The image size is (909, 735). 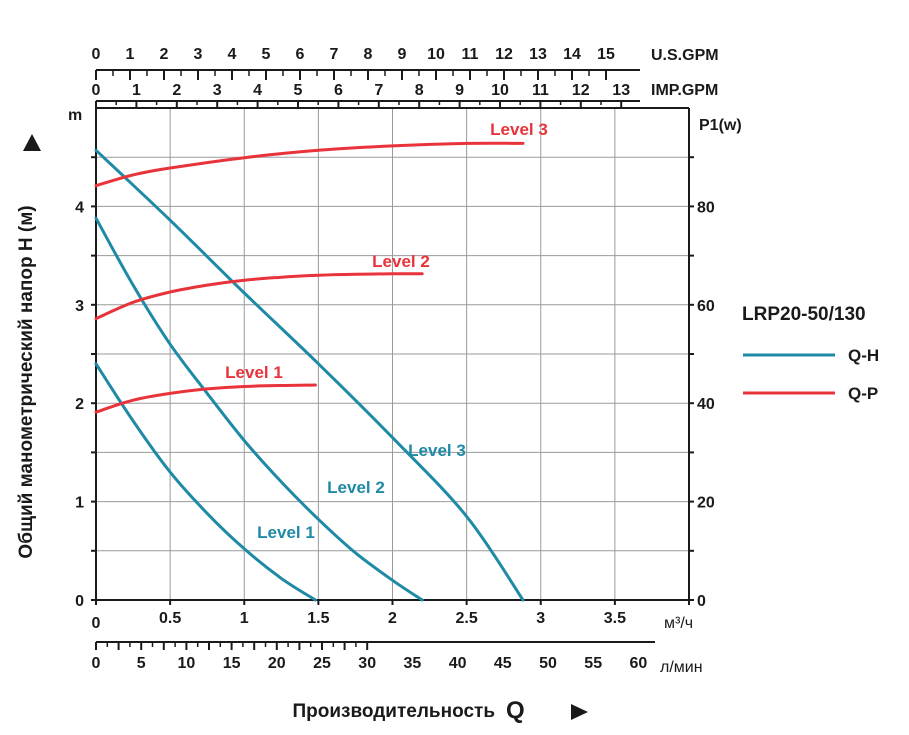 What do you see at coordinates (378, 90) in the screenshot?
I see `impgpm-tick-label: 7` at bounding box center [378, 90].